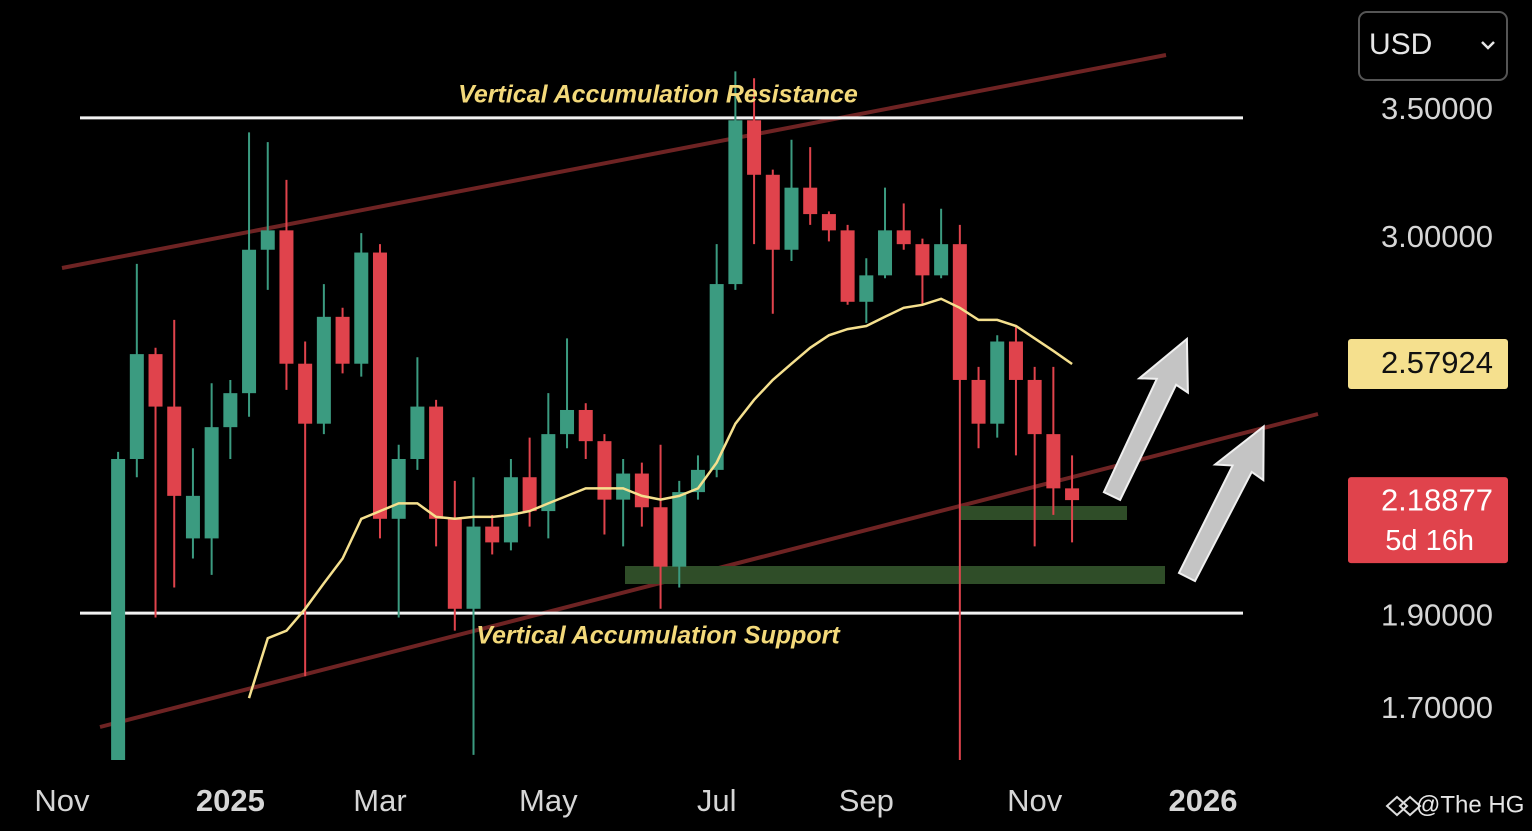  I want to click on x-tick-label: Sep, so click(866, 800).